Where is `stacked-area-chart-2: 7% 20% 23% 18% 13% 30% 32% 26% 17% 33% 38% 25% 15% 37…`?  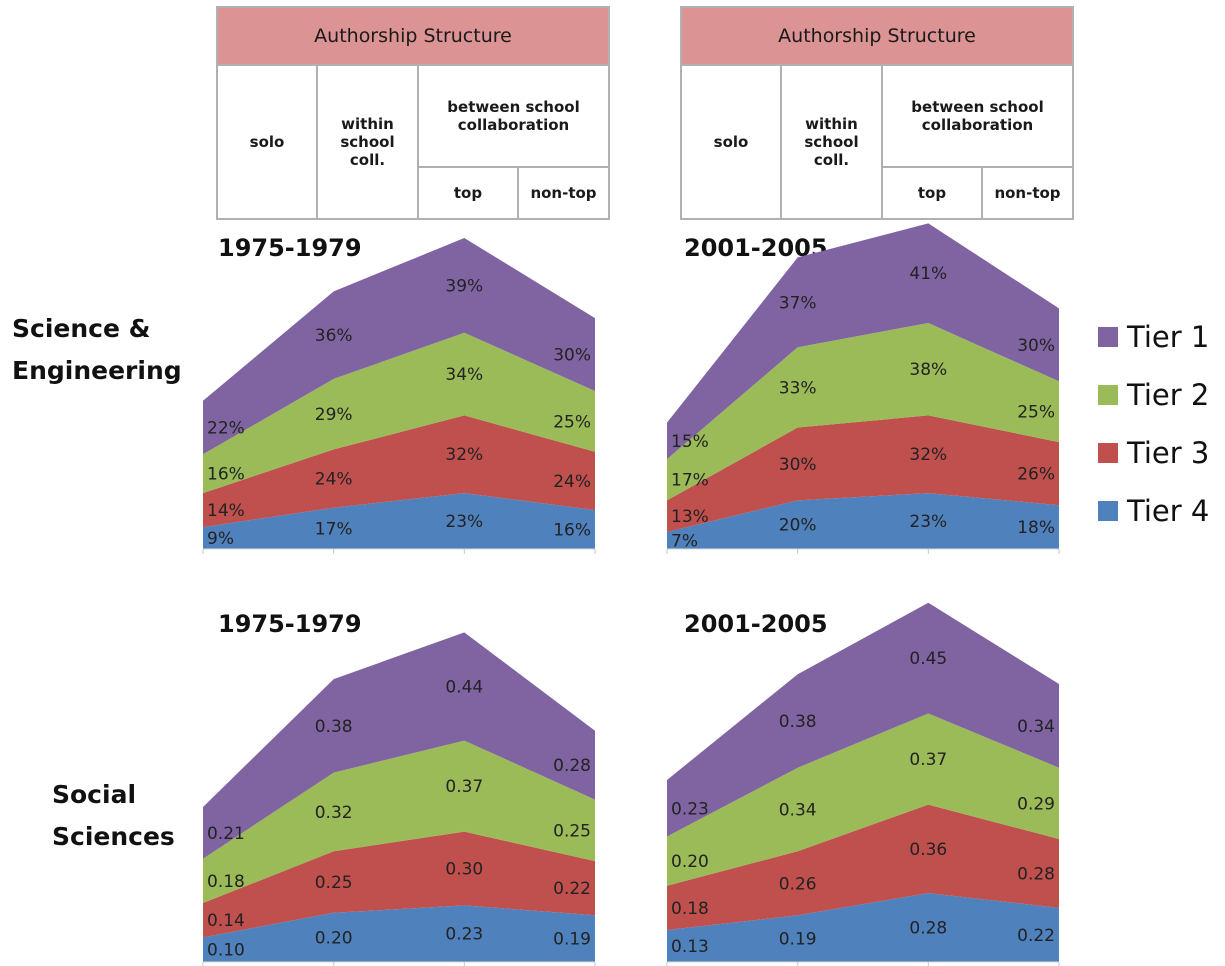
stacked-area-chart-2: 7% 20% 23% 18% 13% 30% 32% 26% 17% 33% 38% 25% 15% 37… is located at coordinates (863, 388).